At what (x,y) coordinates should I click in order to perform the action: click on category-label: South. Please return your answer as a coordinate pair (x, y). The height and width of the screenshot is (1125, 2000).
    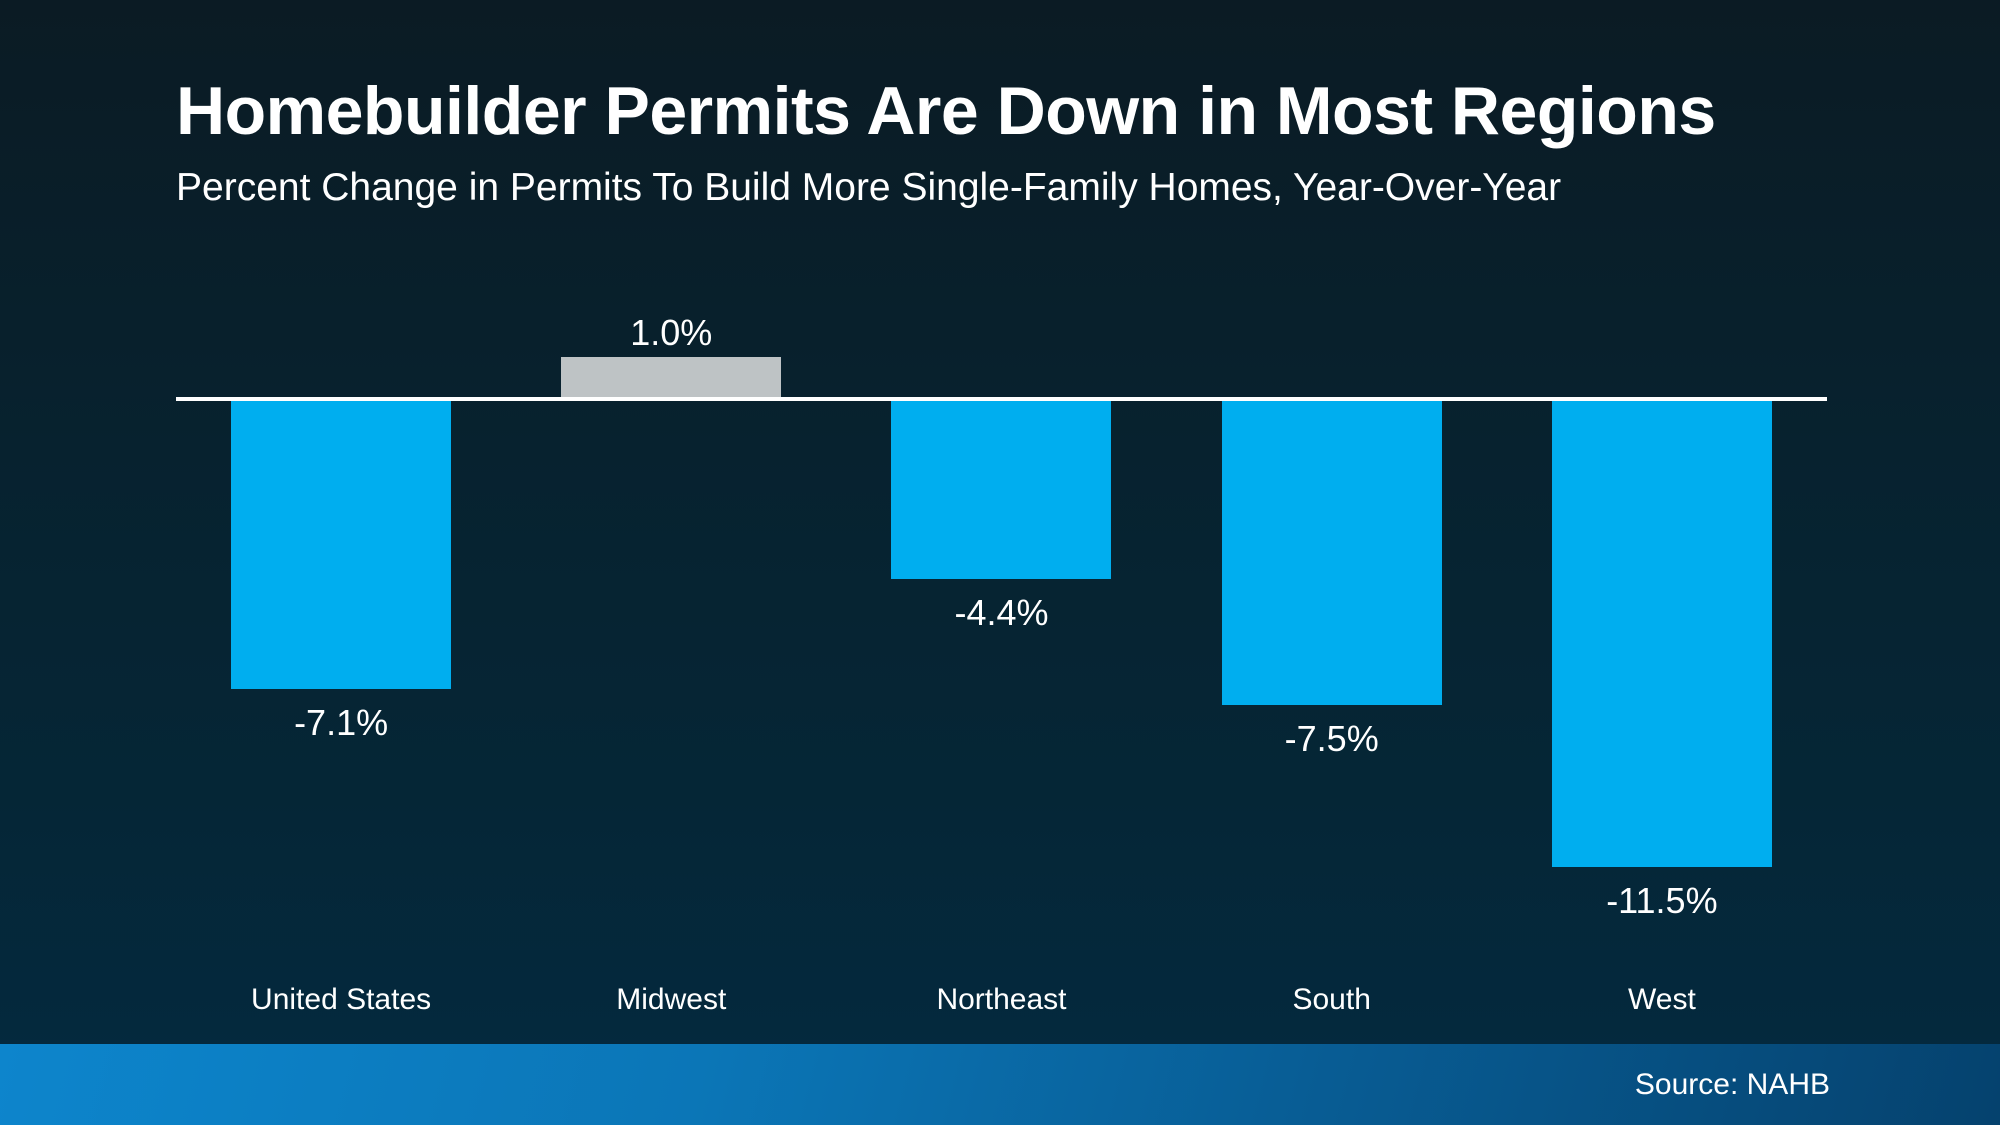
    Looking at the image, I should click on (1331, 999).